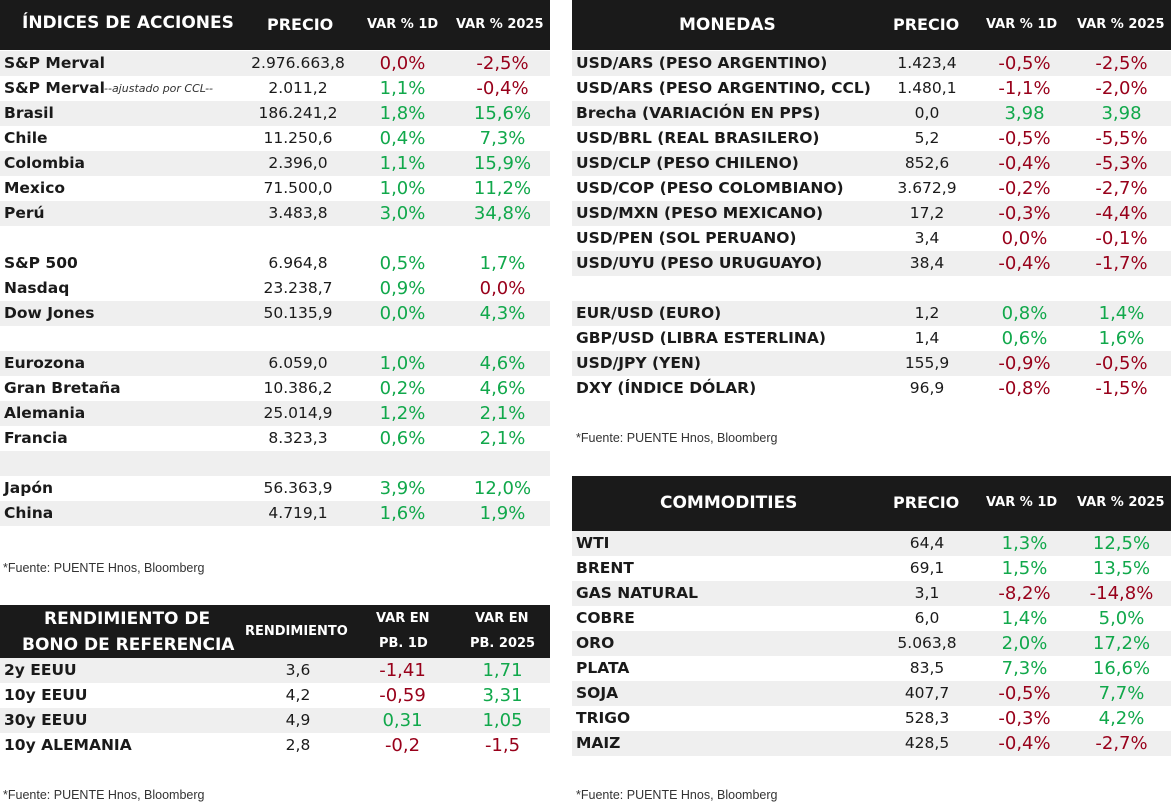 Image resolution: width=1171 pixels, height=810 pixels. What do you see at coordinates (871, 543) in the screenshot?
I see `table-row: WTI 64,4 1,3% 12,5%` at bounding box center [871, 543].